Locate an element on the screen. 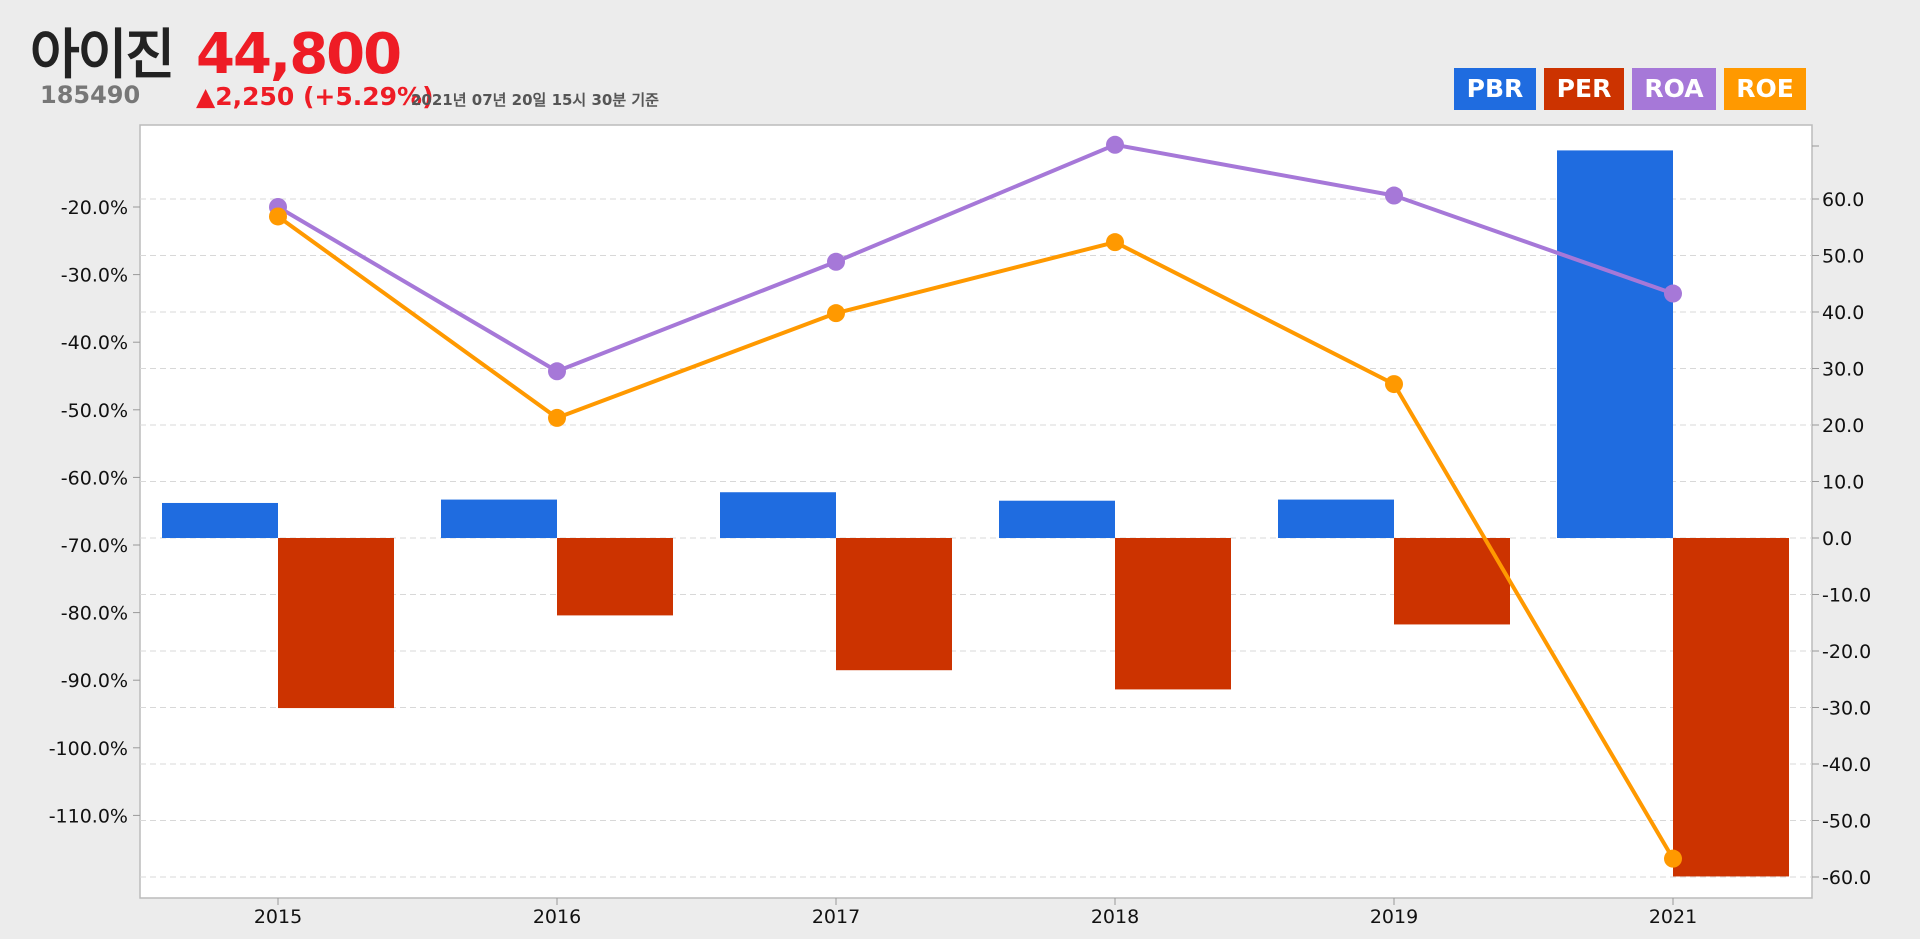  legend-roa: ROA is located at coordinates (1674, 89).